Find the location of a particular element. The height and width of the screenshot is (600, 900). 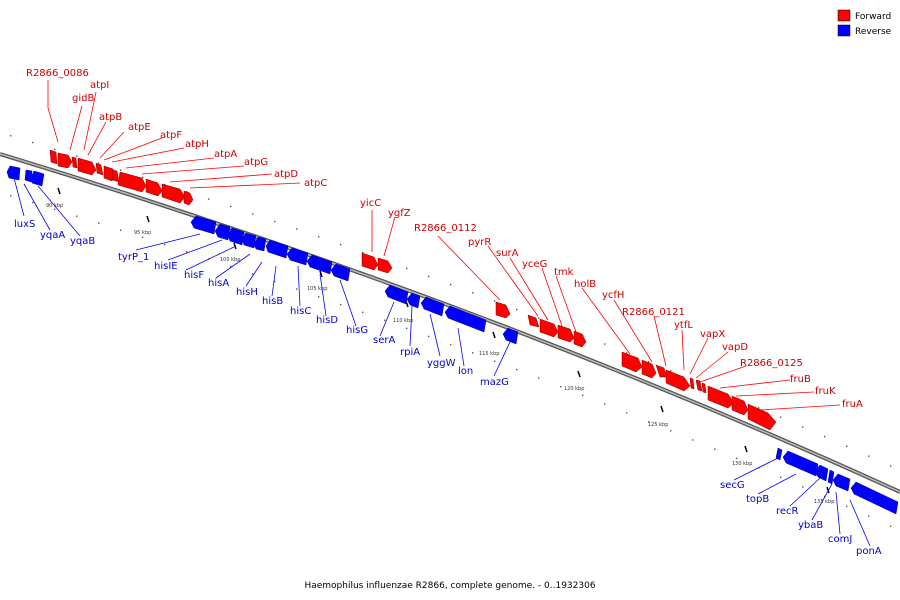

gene-atpb is located at coordinates (87, 166).